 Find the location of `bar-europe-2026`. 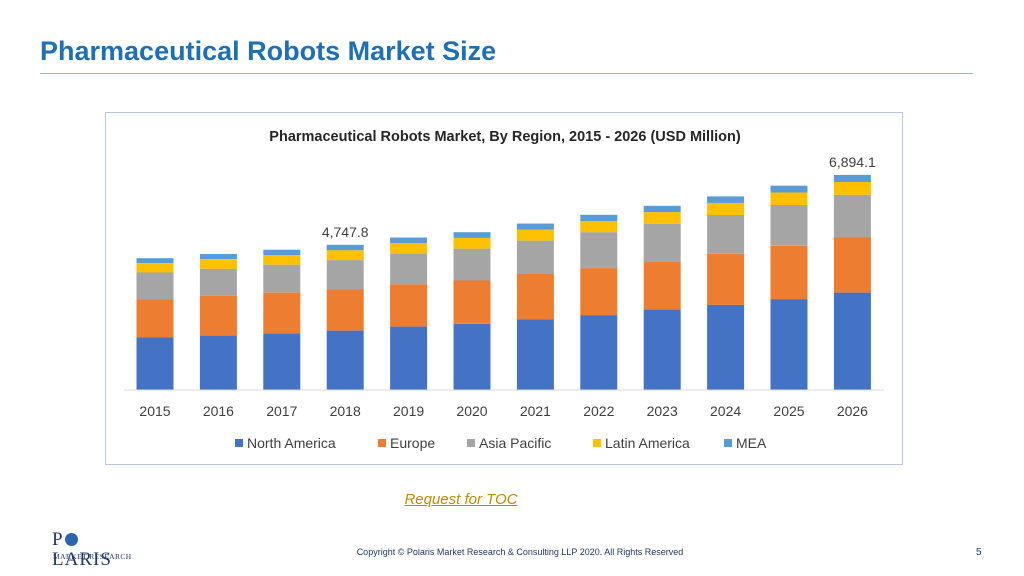

bar-europe-2026 is located at coordinates (852, 265).